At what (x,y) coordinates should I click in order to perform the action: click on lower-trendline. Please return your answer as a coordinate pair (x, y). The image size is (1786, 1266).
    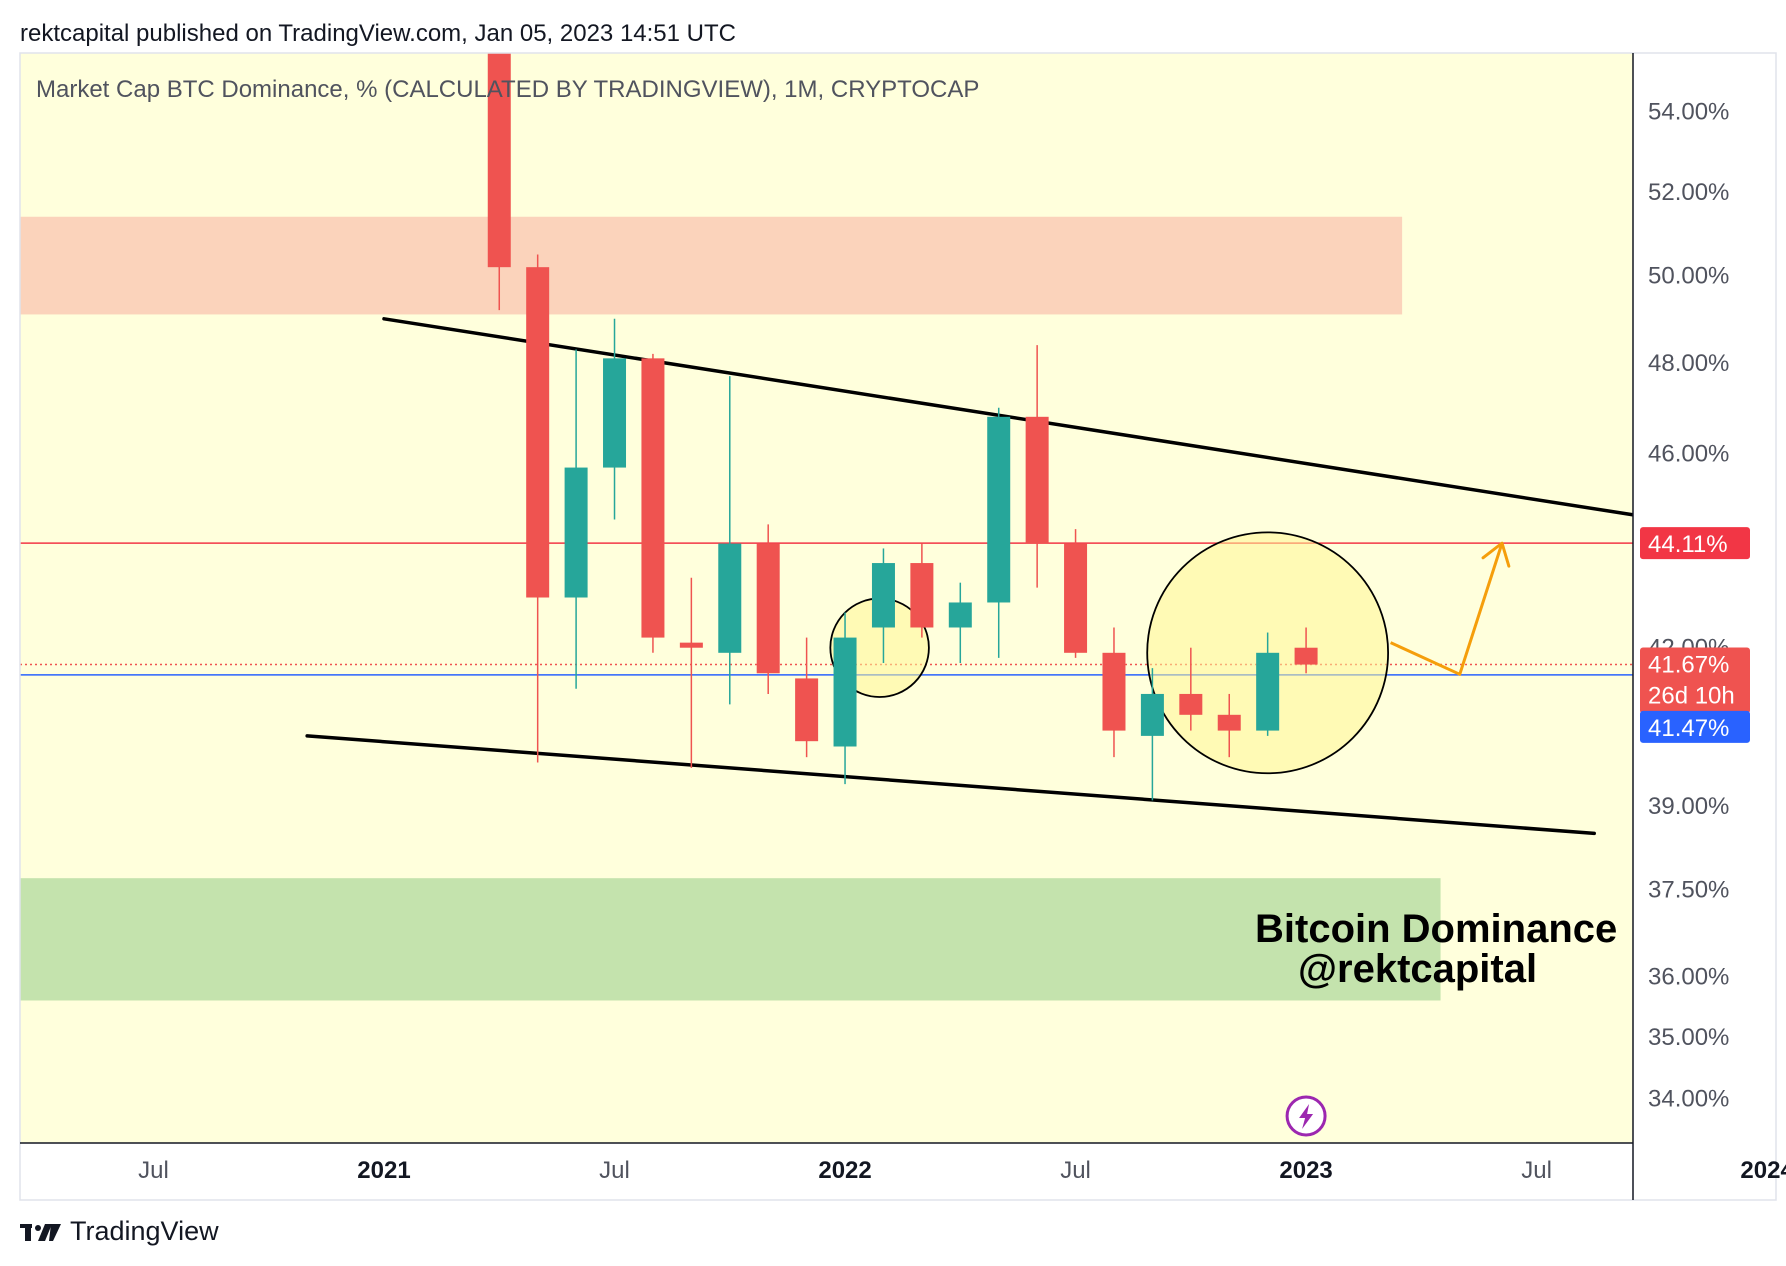
    Looking at the image, I should click on (950, 785).